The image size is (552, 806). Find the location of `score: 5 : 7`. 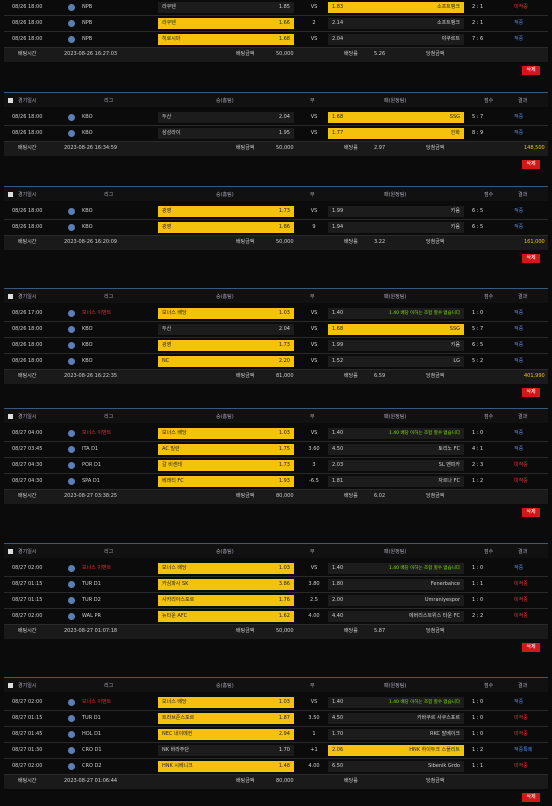

score: 5 : 7 is located at coordinates (478, 117).